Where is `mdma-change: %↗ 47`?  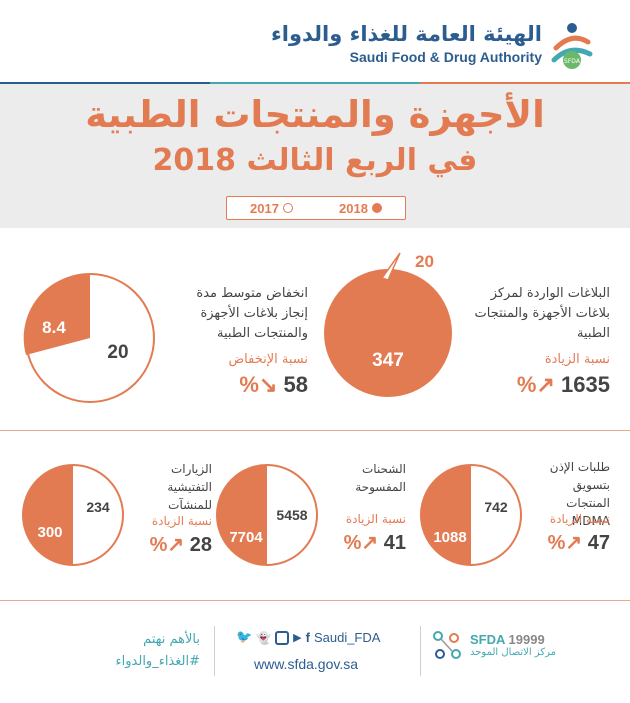
mdma-change: %↗ 47 is located at coordinates (568, 542).